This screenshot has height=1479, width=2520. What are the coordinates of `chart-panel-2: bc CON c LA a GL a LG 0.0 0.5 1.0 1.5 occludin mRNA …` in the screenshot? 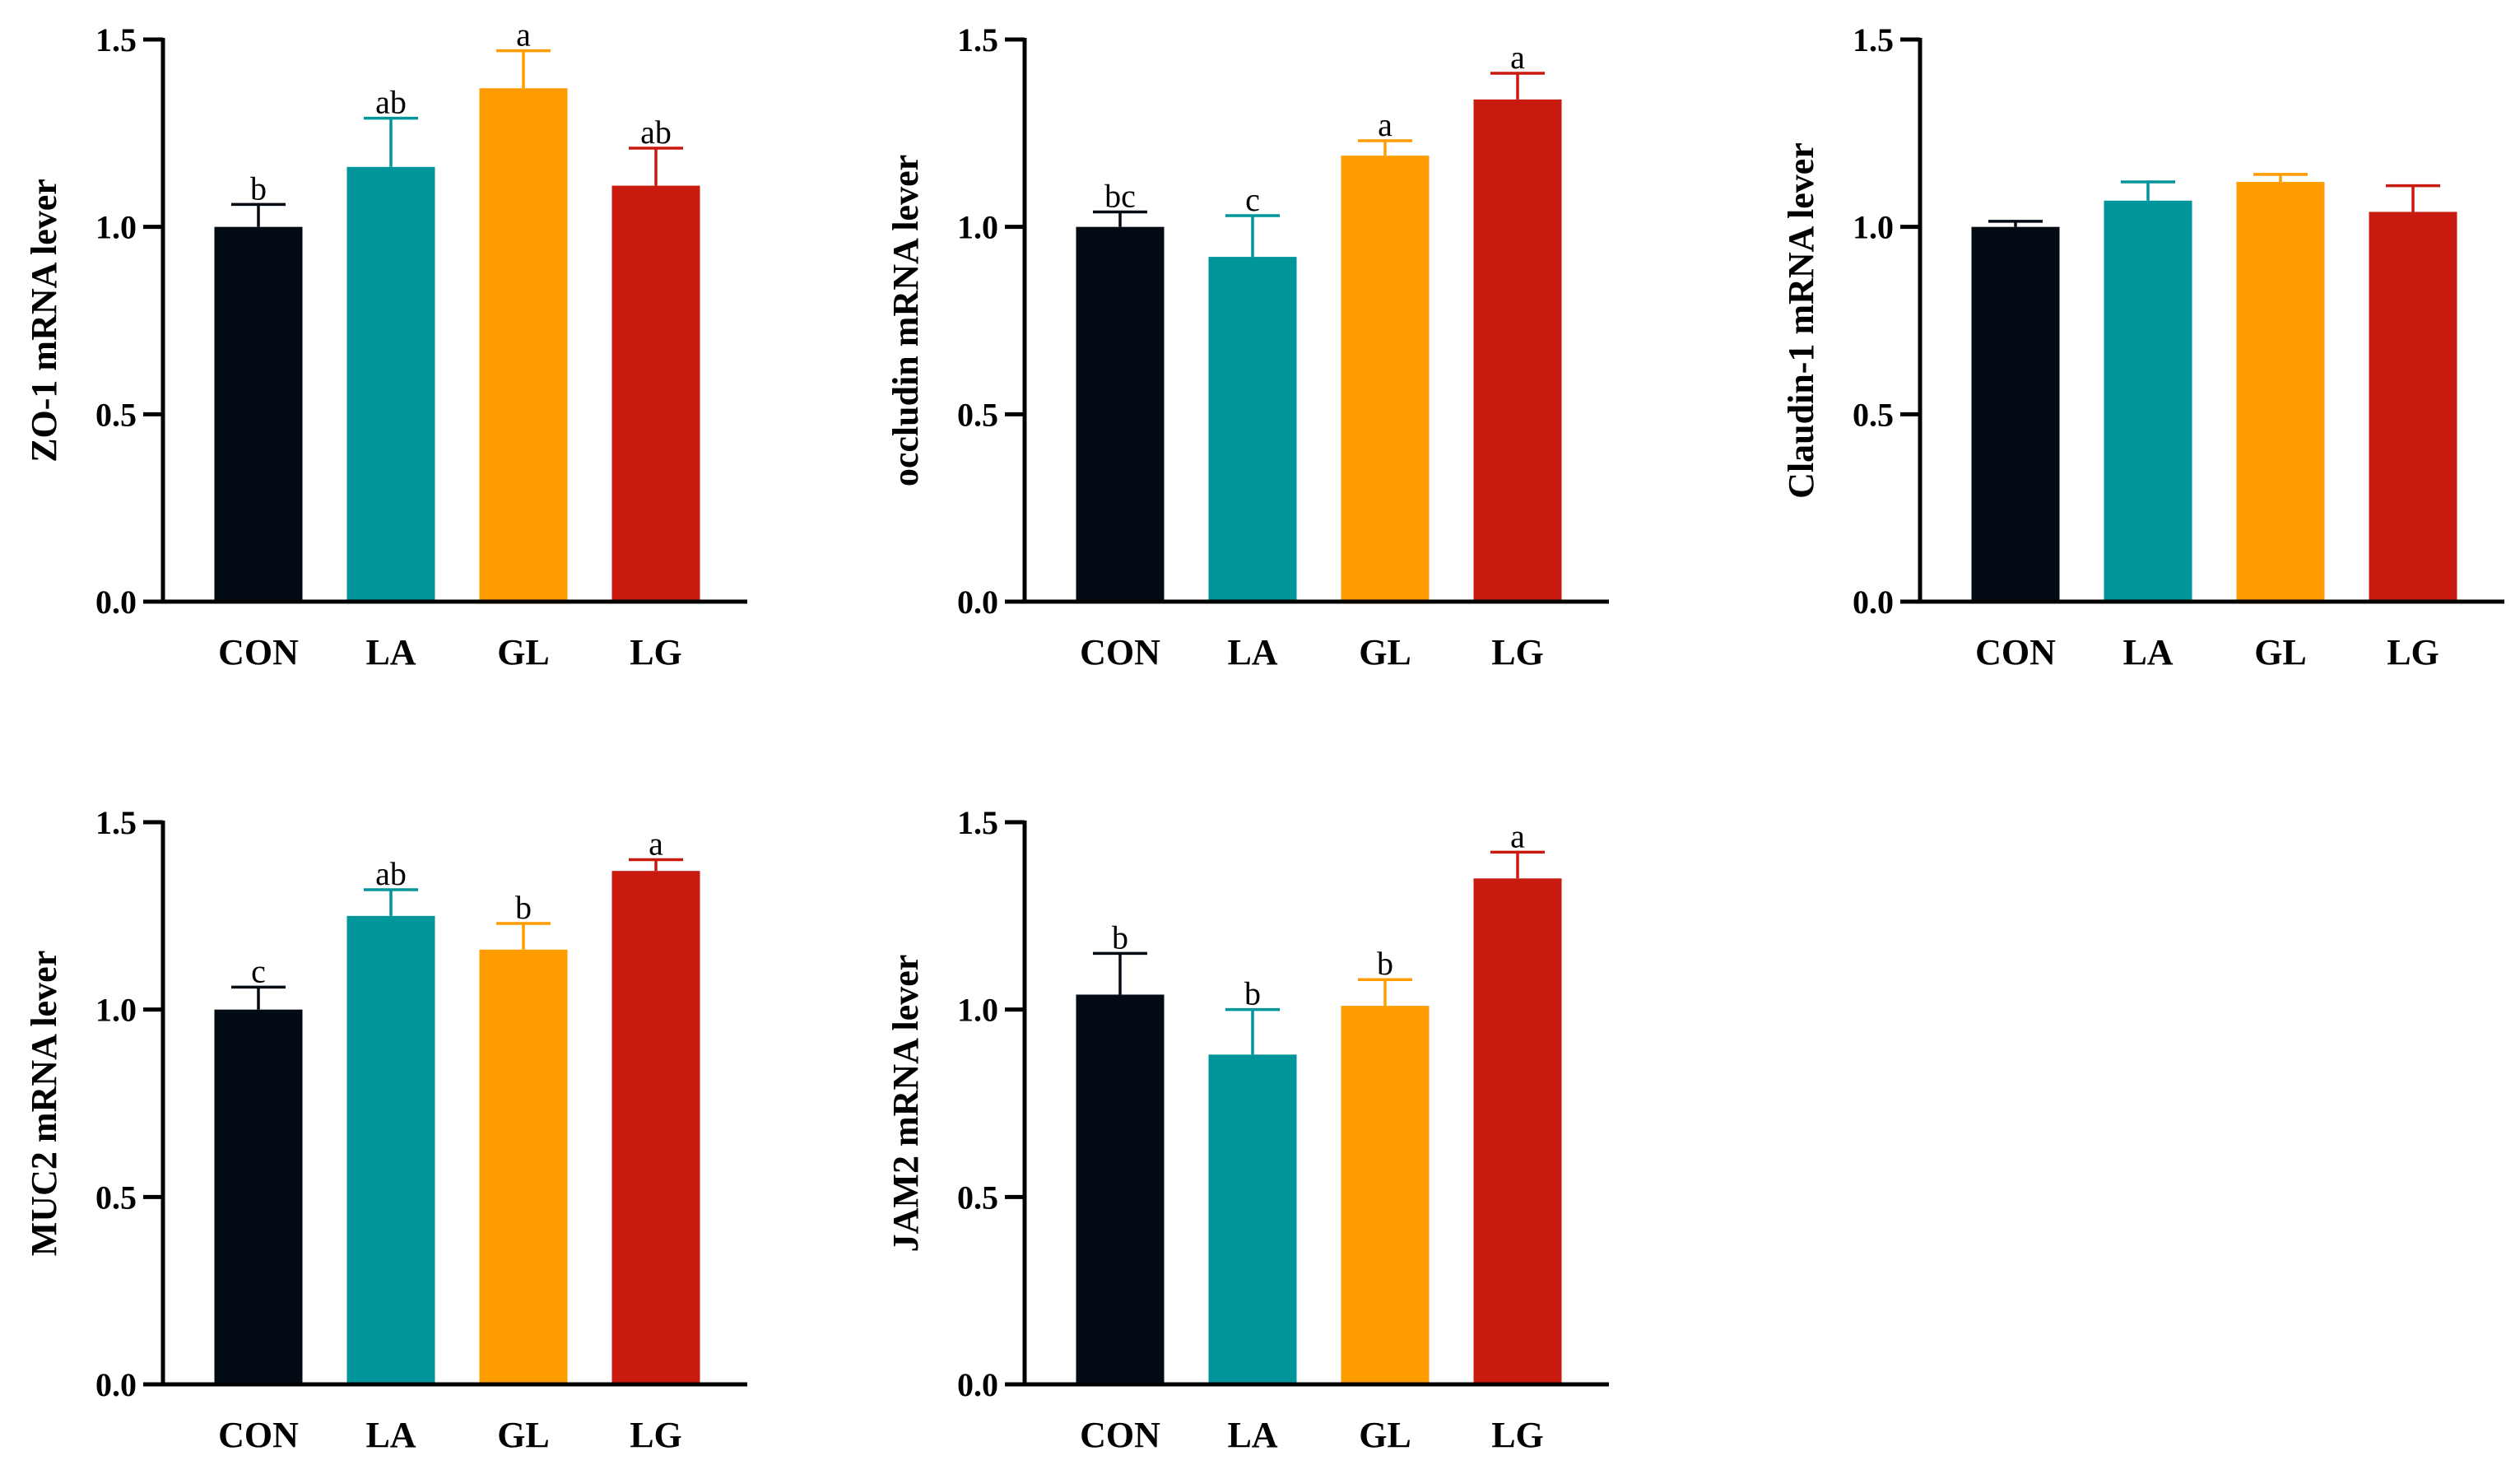 It's located at (1247, 346).